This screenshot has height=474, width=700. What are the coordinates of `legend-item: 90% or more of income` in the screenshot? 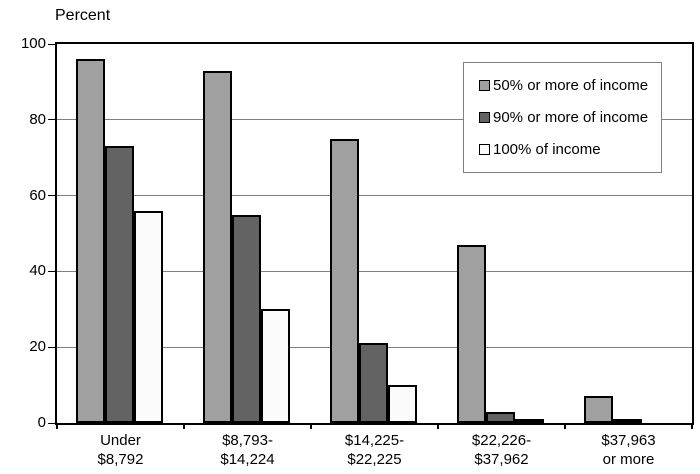 It's located at (570, 117).